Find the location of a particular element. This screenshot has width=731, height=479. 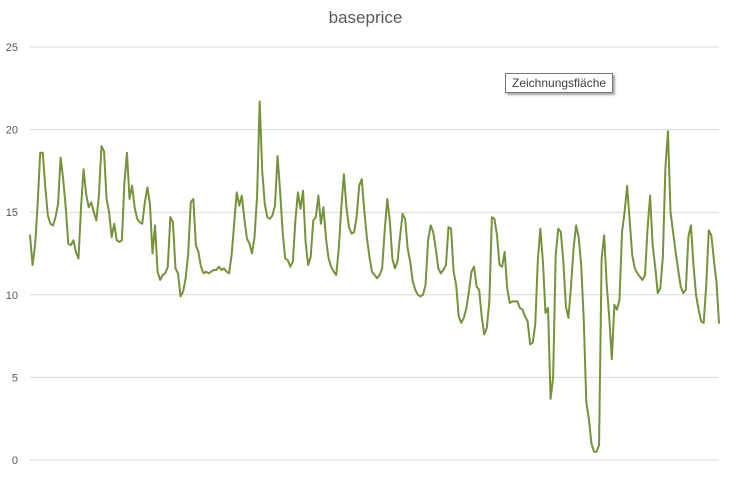

y-tick-label: 10 is located at coordinates (12, 296).